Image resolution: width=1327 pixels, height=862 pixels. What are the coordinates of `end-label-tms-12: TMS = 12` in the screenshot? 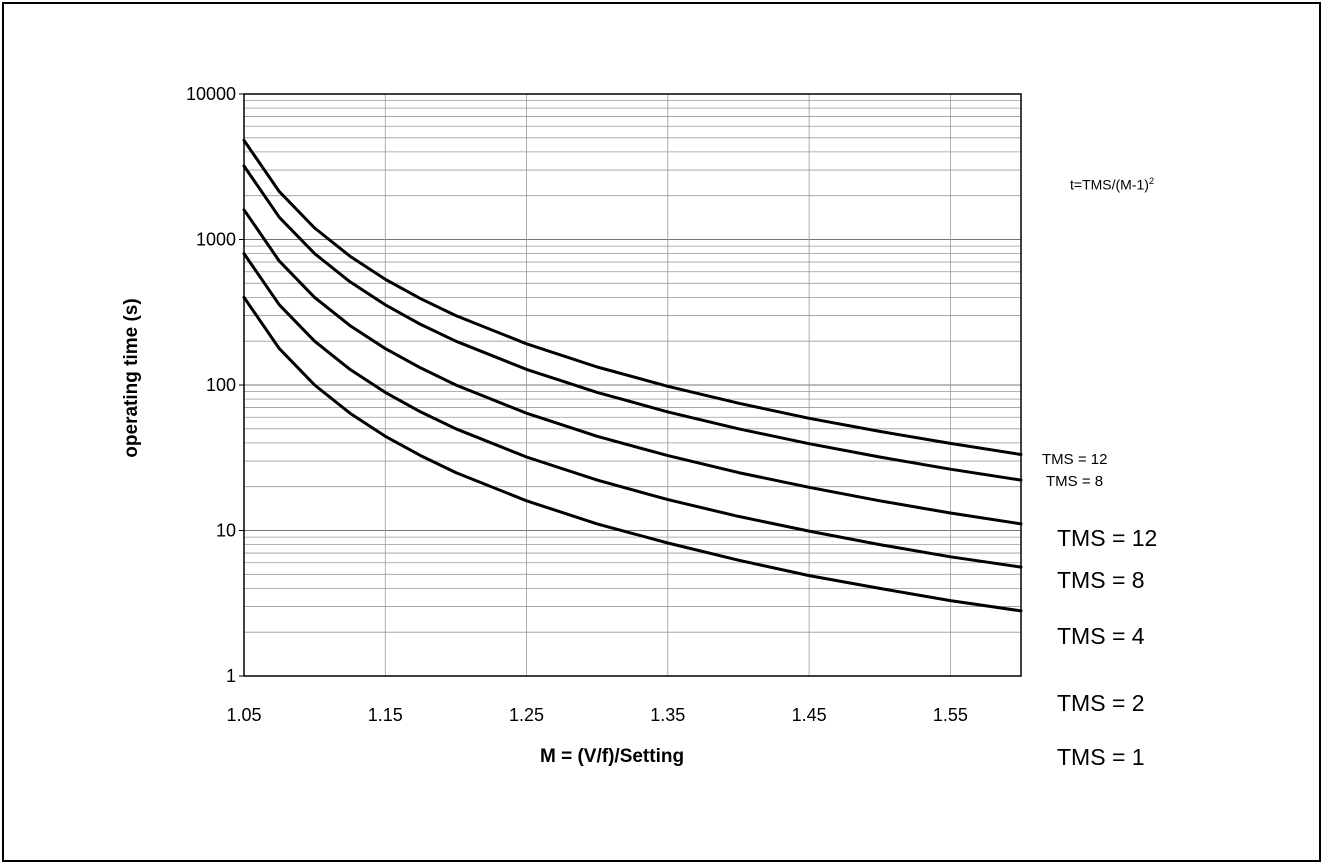 It's located at (1075, 459).